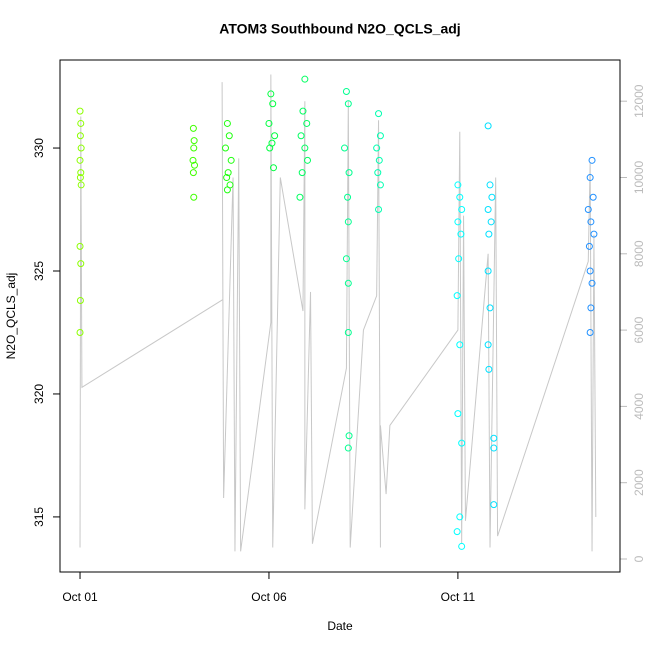 The image size is (650, 650). I want to click on chart-title: ATOM3 Southbound N2O_QCLS_adj, so click(339, 29).